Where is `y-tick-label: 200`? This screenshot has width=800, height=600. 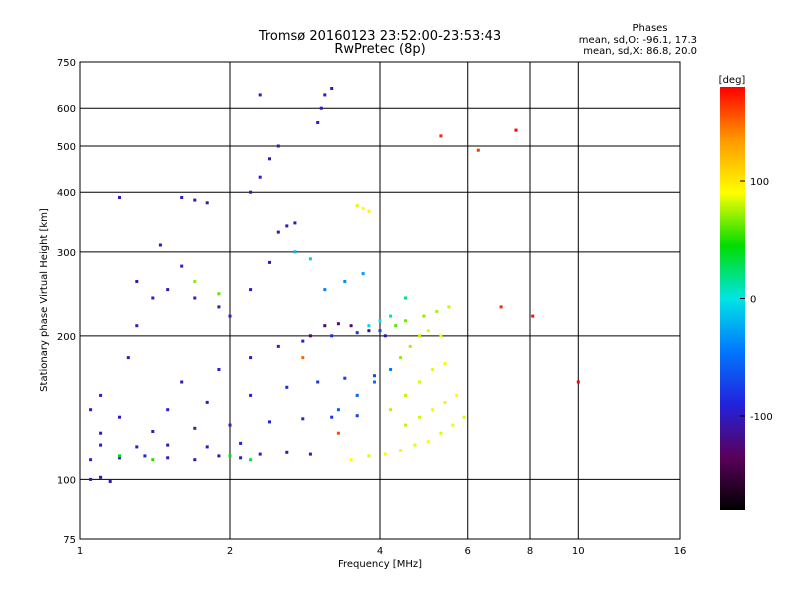 y-tick-label: 200 is located at coordinates (66, 337).